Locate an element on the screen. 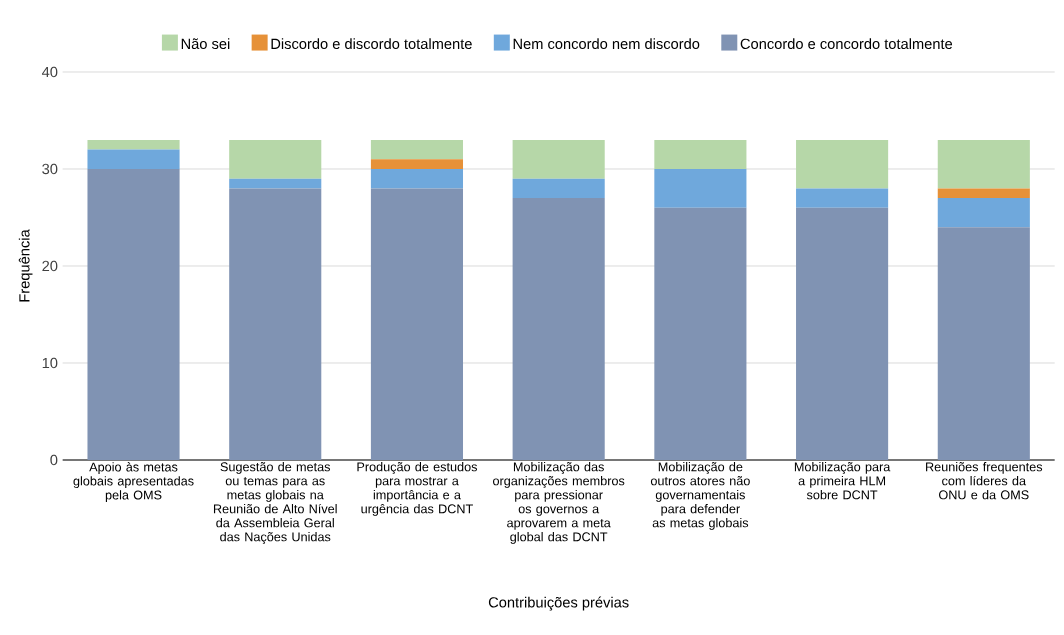 The height and width of the screenshot is (635, 1064). x-tick-label: Mobilização das organizações membros para pressionar os governos a aprovarem a meta global das DCNT is located at coordinates (559, 503).